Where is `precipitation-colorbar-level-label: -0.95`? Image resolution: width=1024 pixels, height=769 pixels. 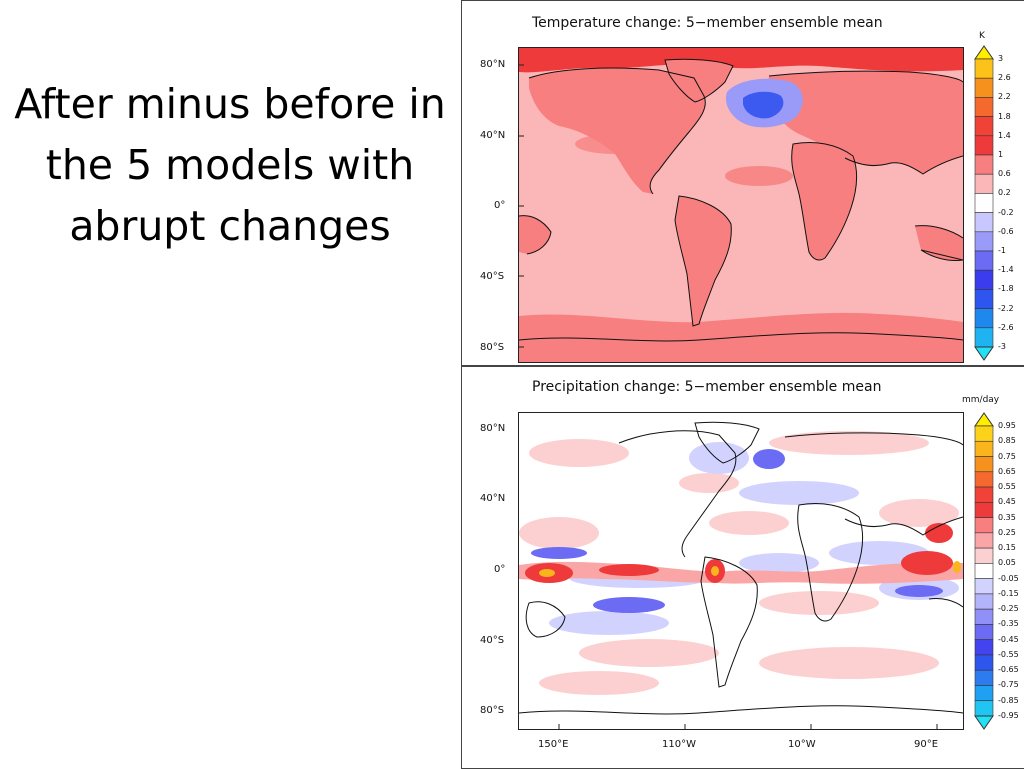 precipitation-colorbar-level-label: -0.95 is located at coordinates (1008, 715).